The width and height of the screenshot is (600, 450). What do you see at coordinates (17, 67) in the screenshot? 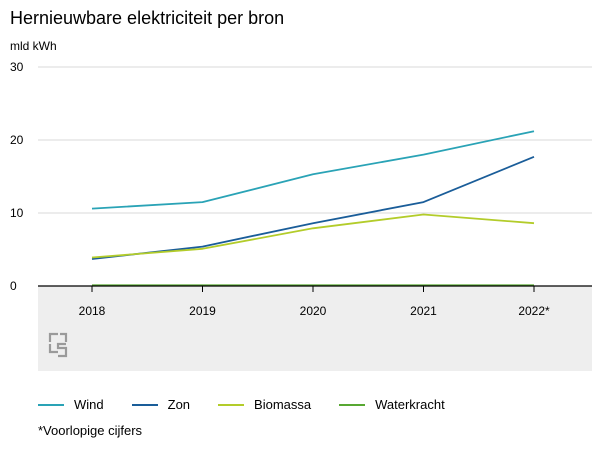
I see `y-tick-label: 30` at bounding box center [17, 67].